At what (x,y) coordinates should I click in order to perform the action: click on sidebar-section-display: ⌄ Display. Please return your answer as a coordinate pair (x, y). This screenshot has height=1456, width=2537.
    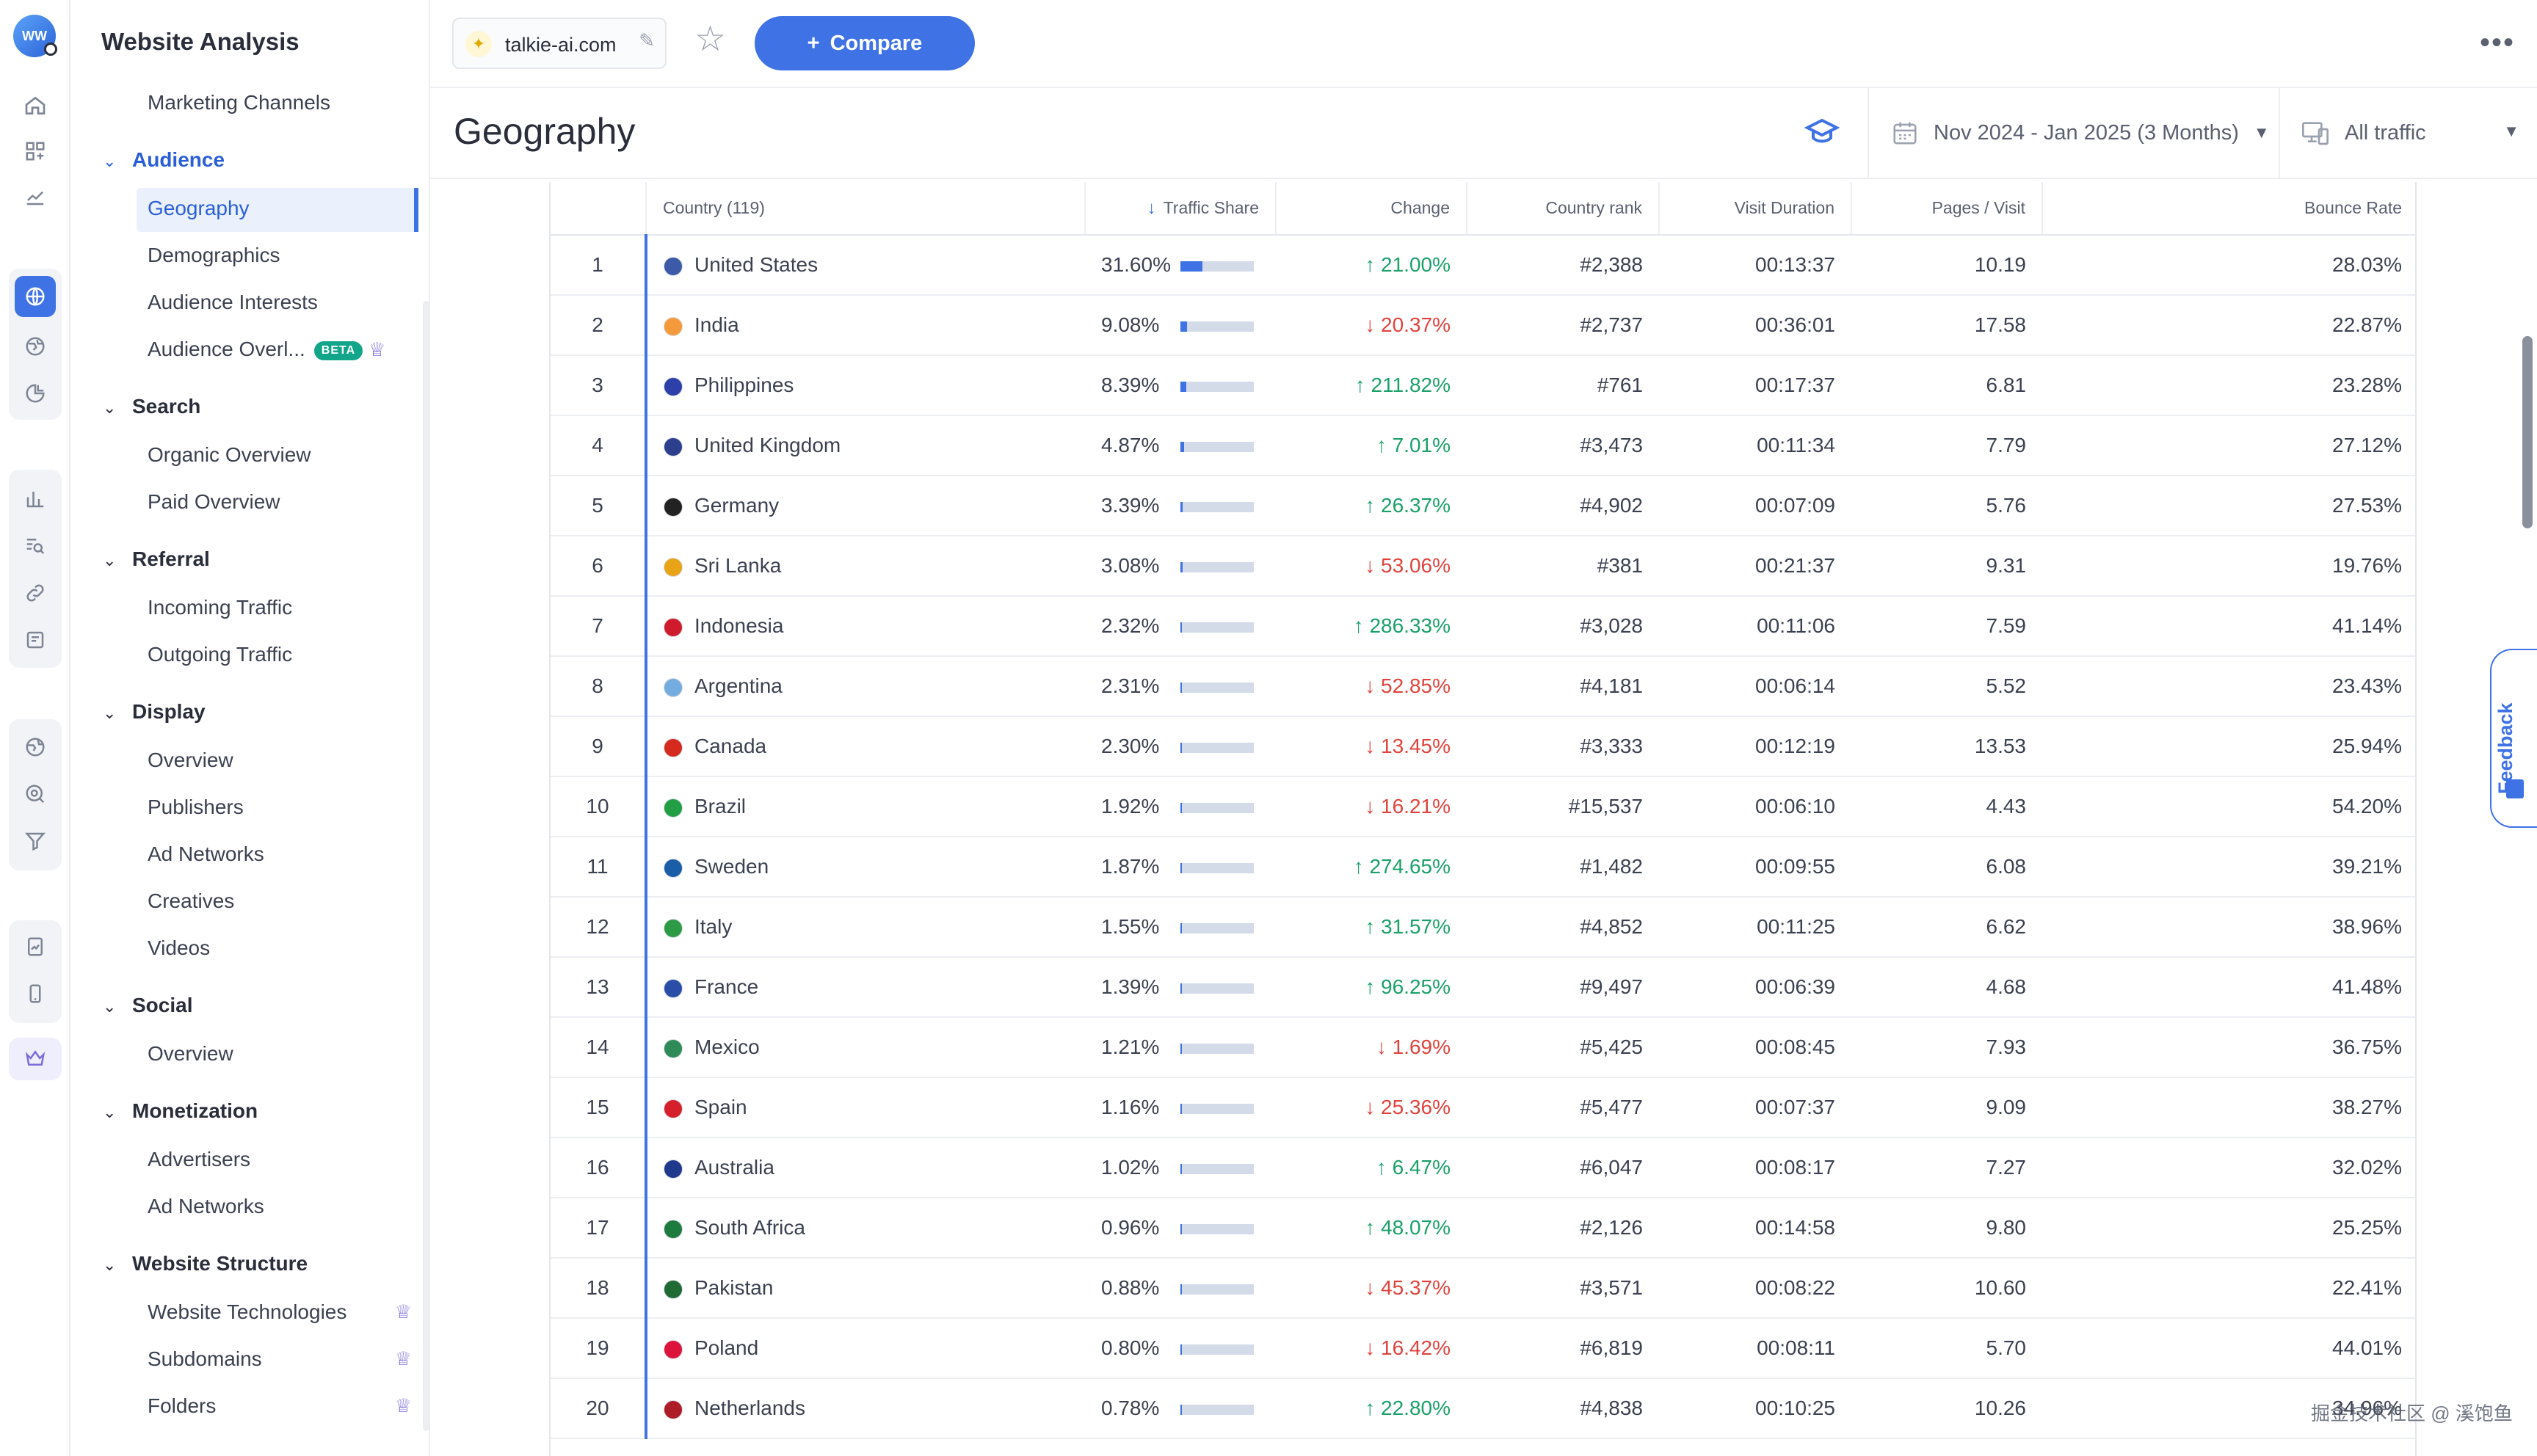
    Looking at the image, I should click on (154, 711).